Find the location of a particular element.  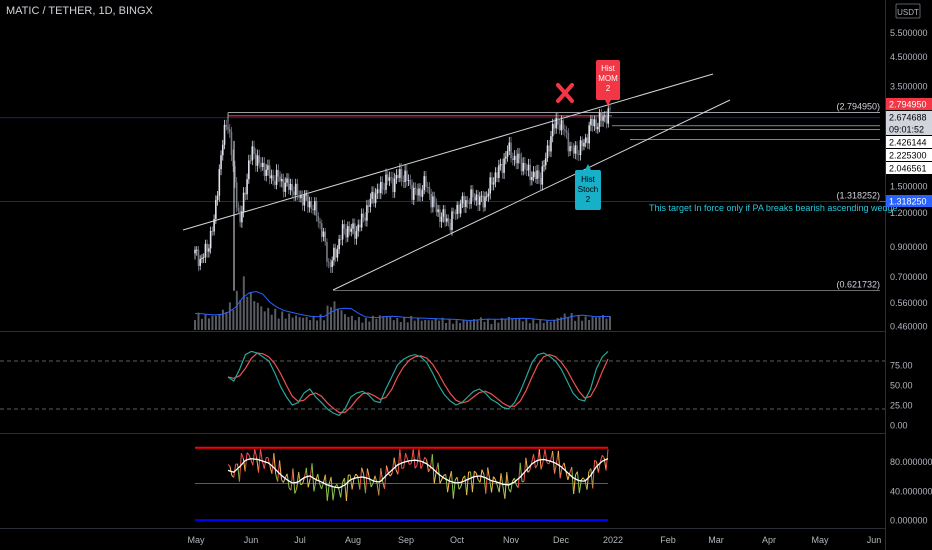

price-tick-label: 5.500000 is located at coordinates (909, 33).